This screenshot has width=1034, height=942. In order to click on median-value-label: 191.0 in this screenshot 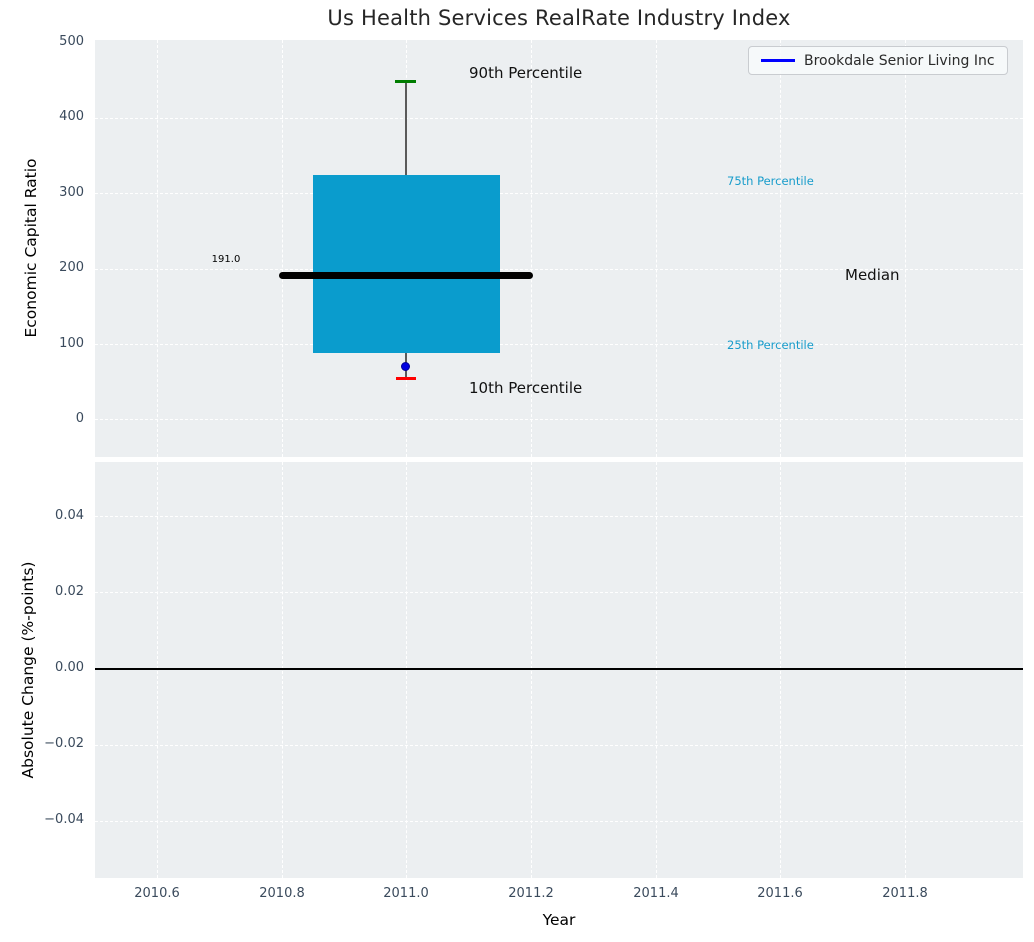, I will do `click(226, 259)`.